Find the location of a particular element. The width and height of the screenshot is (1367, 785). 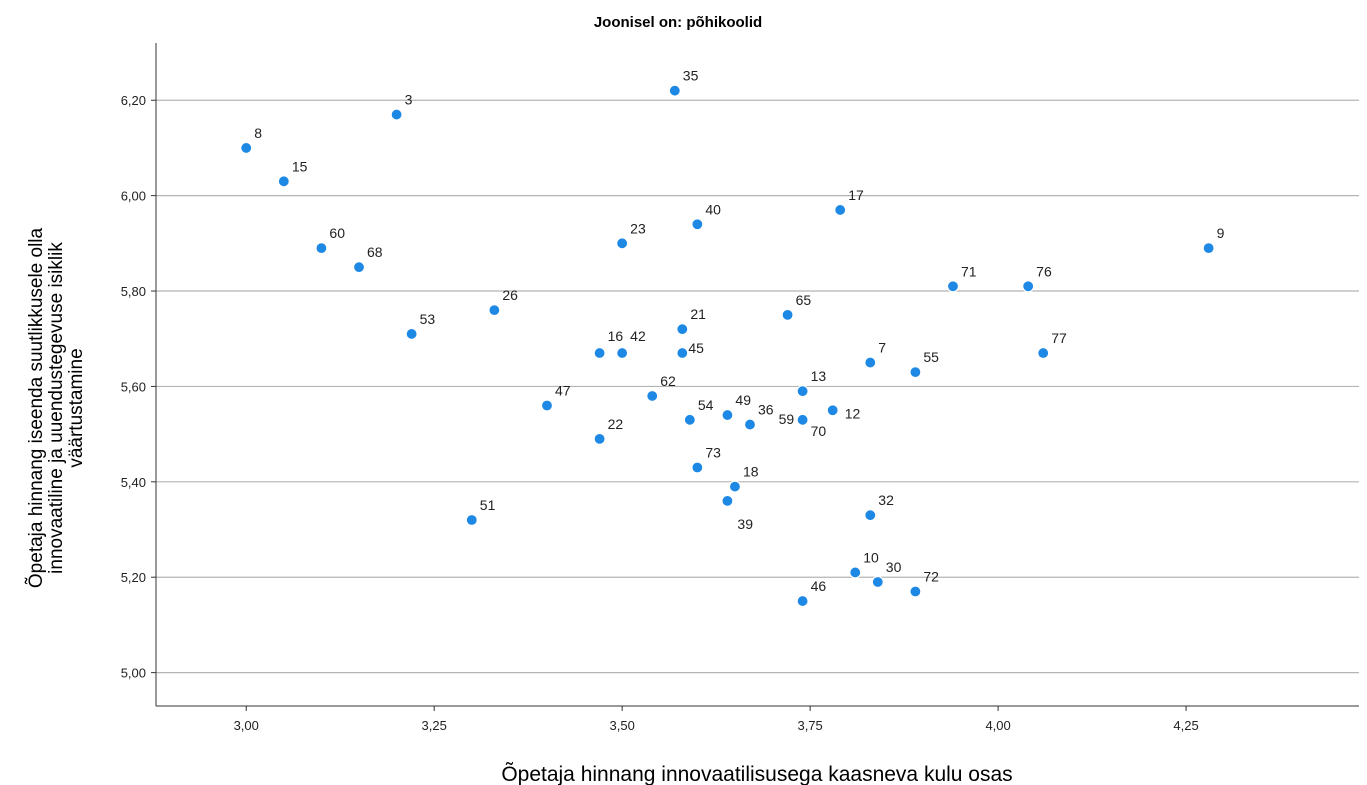

point-label: 70 is located at coordinates (819, 431).